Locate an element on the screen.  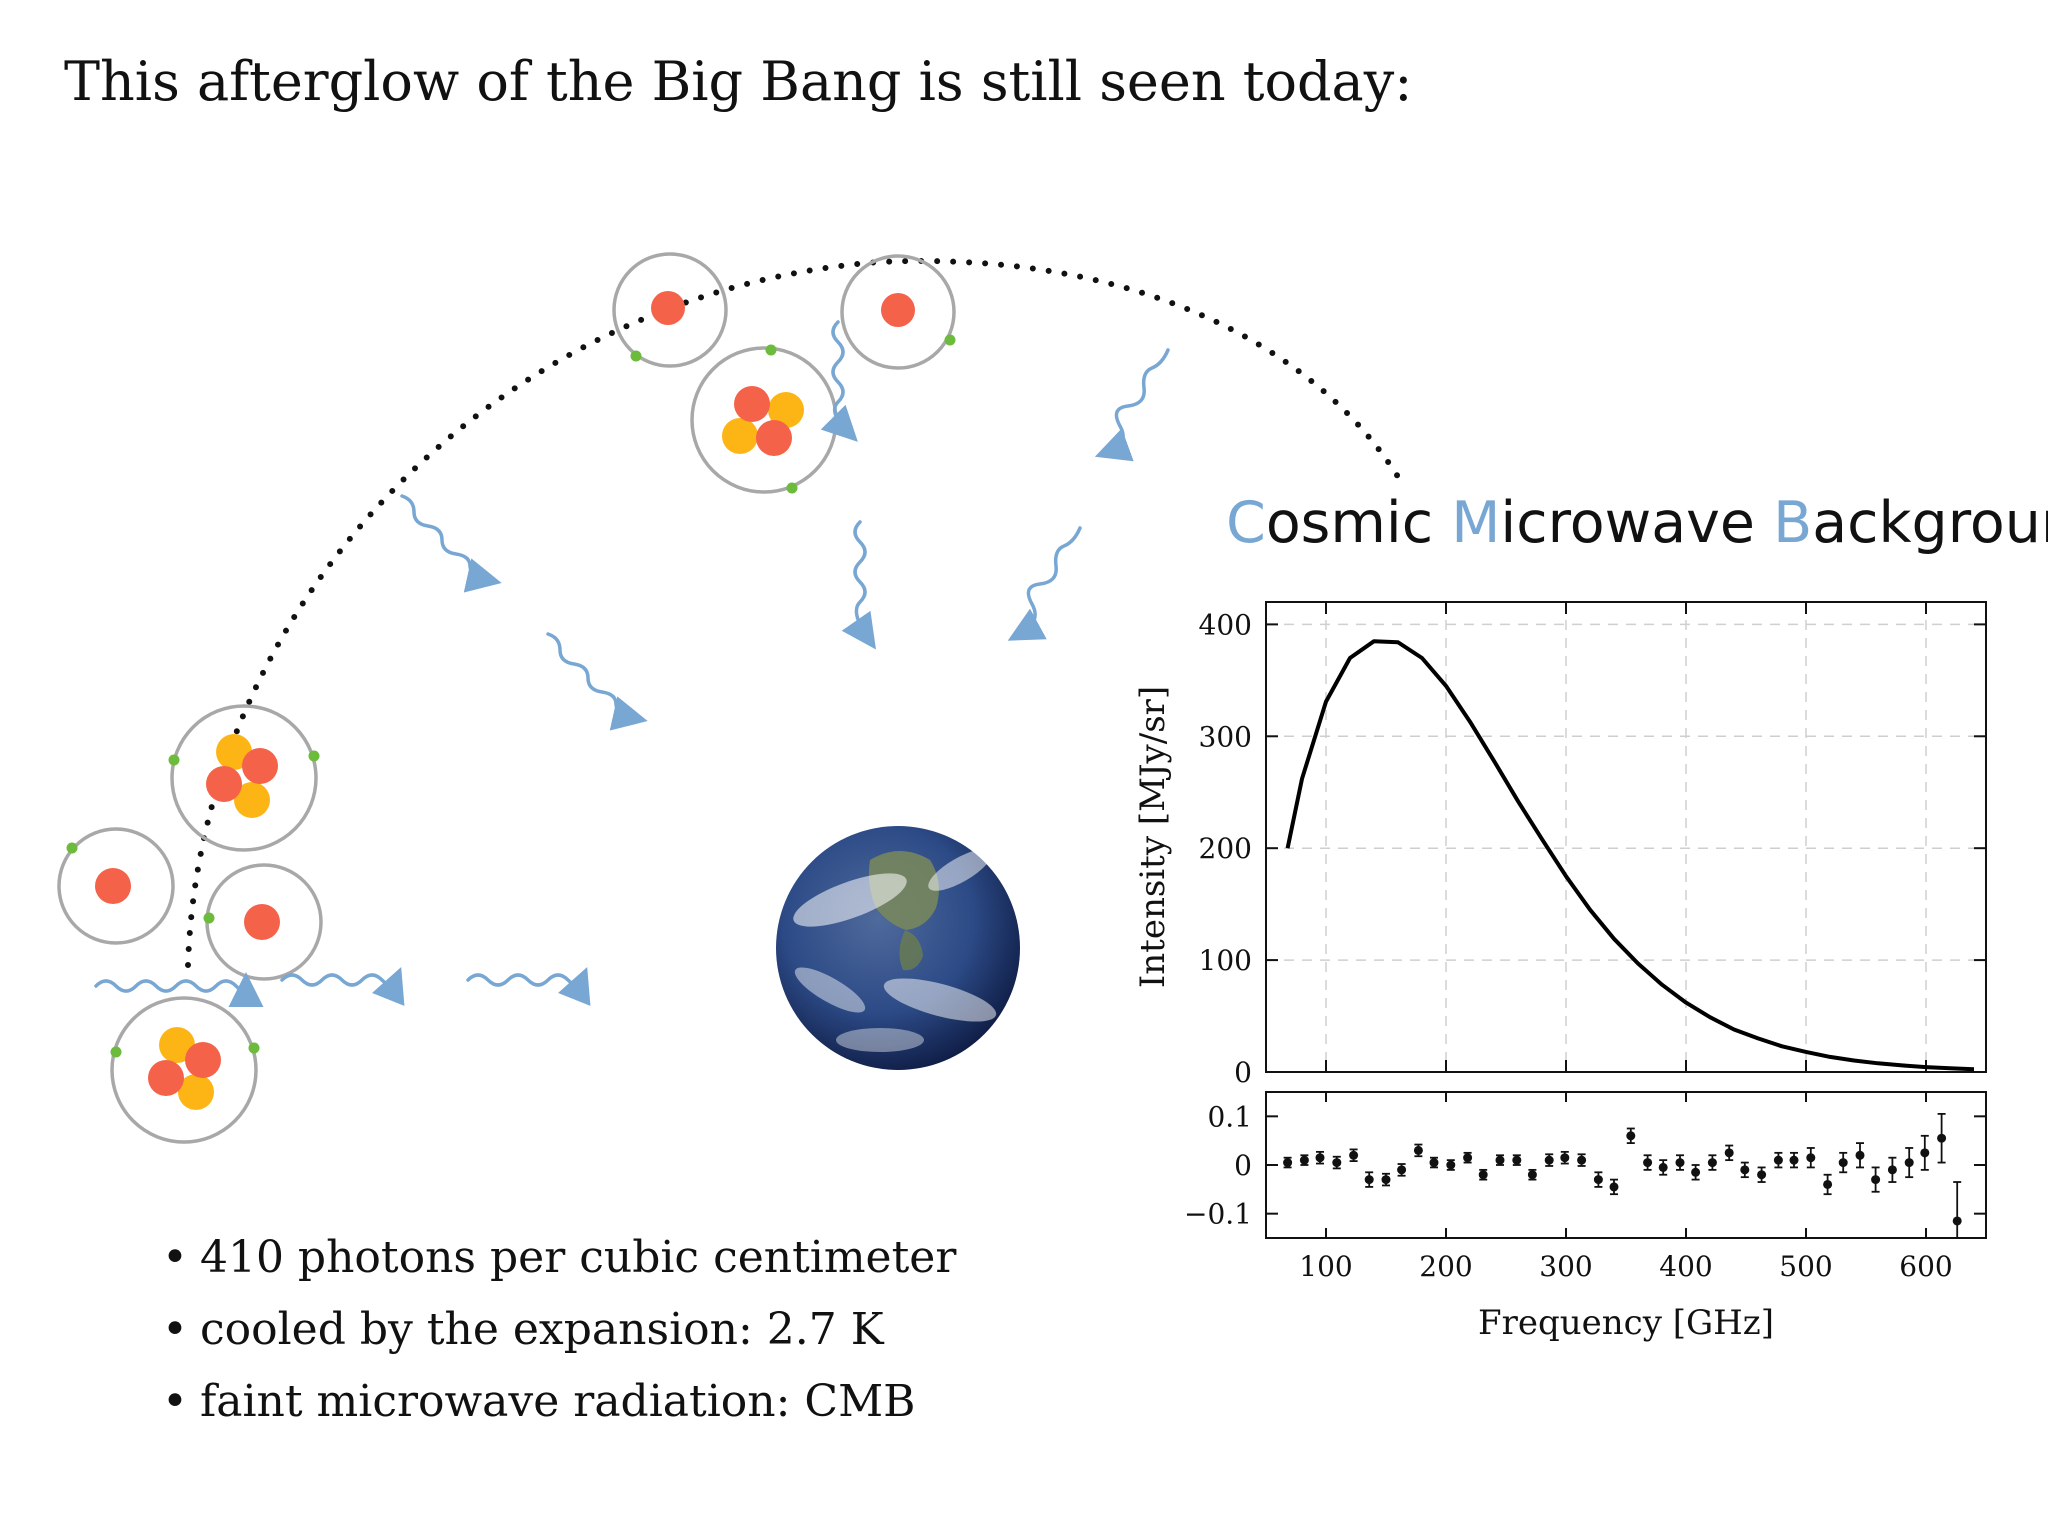
cmb-title-initial-m: M is located at coordinates (1476, 523).